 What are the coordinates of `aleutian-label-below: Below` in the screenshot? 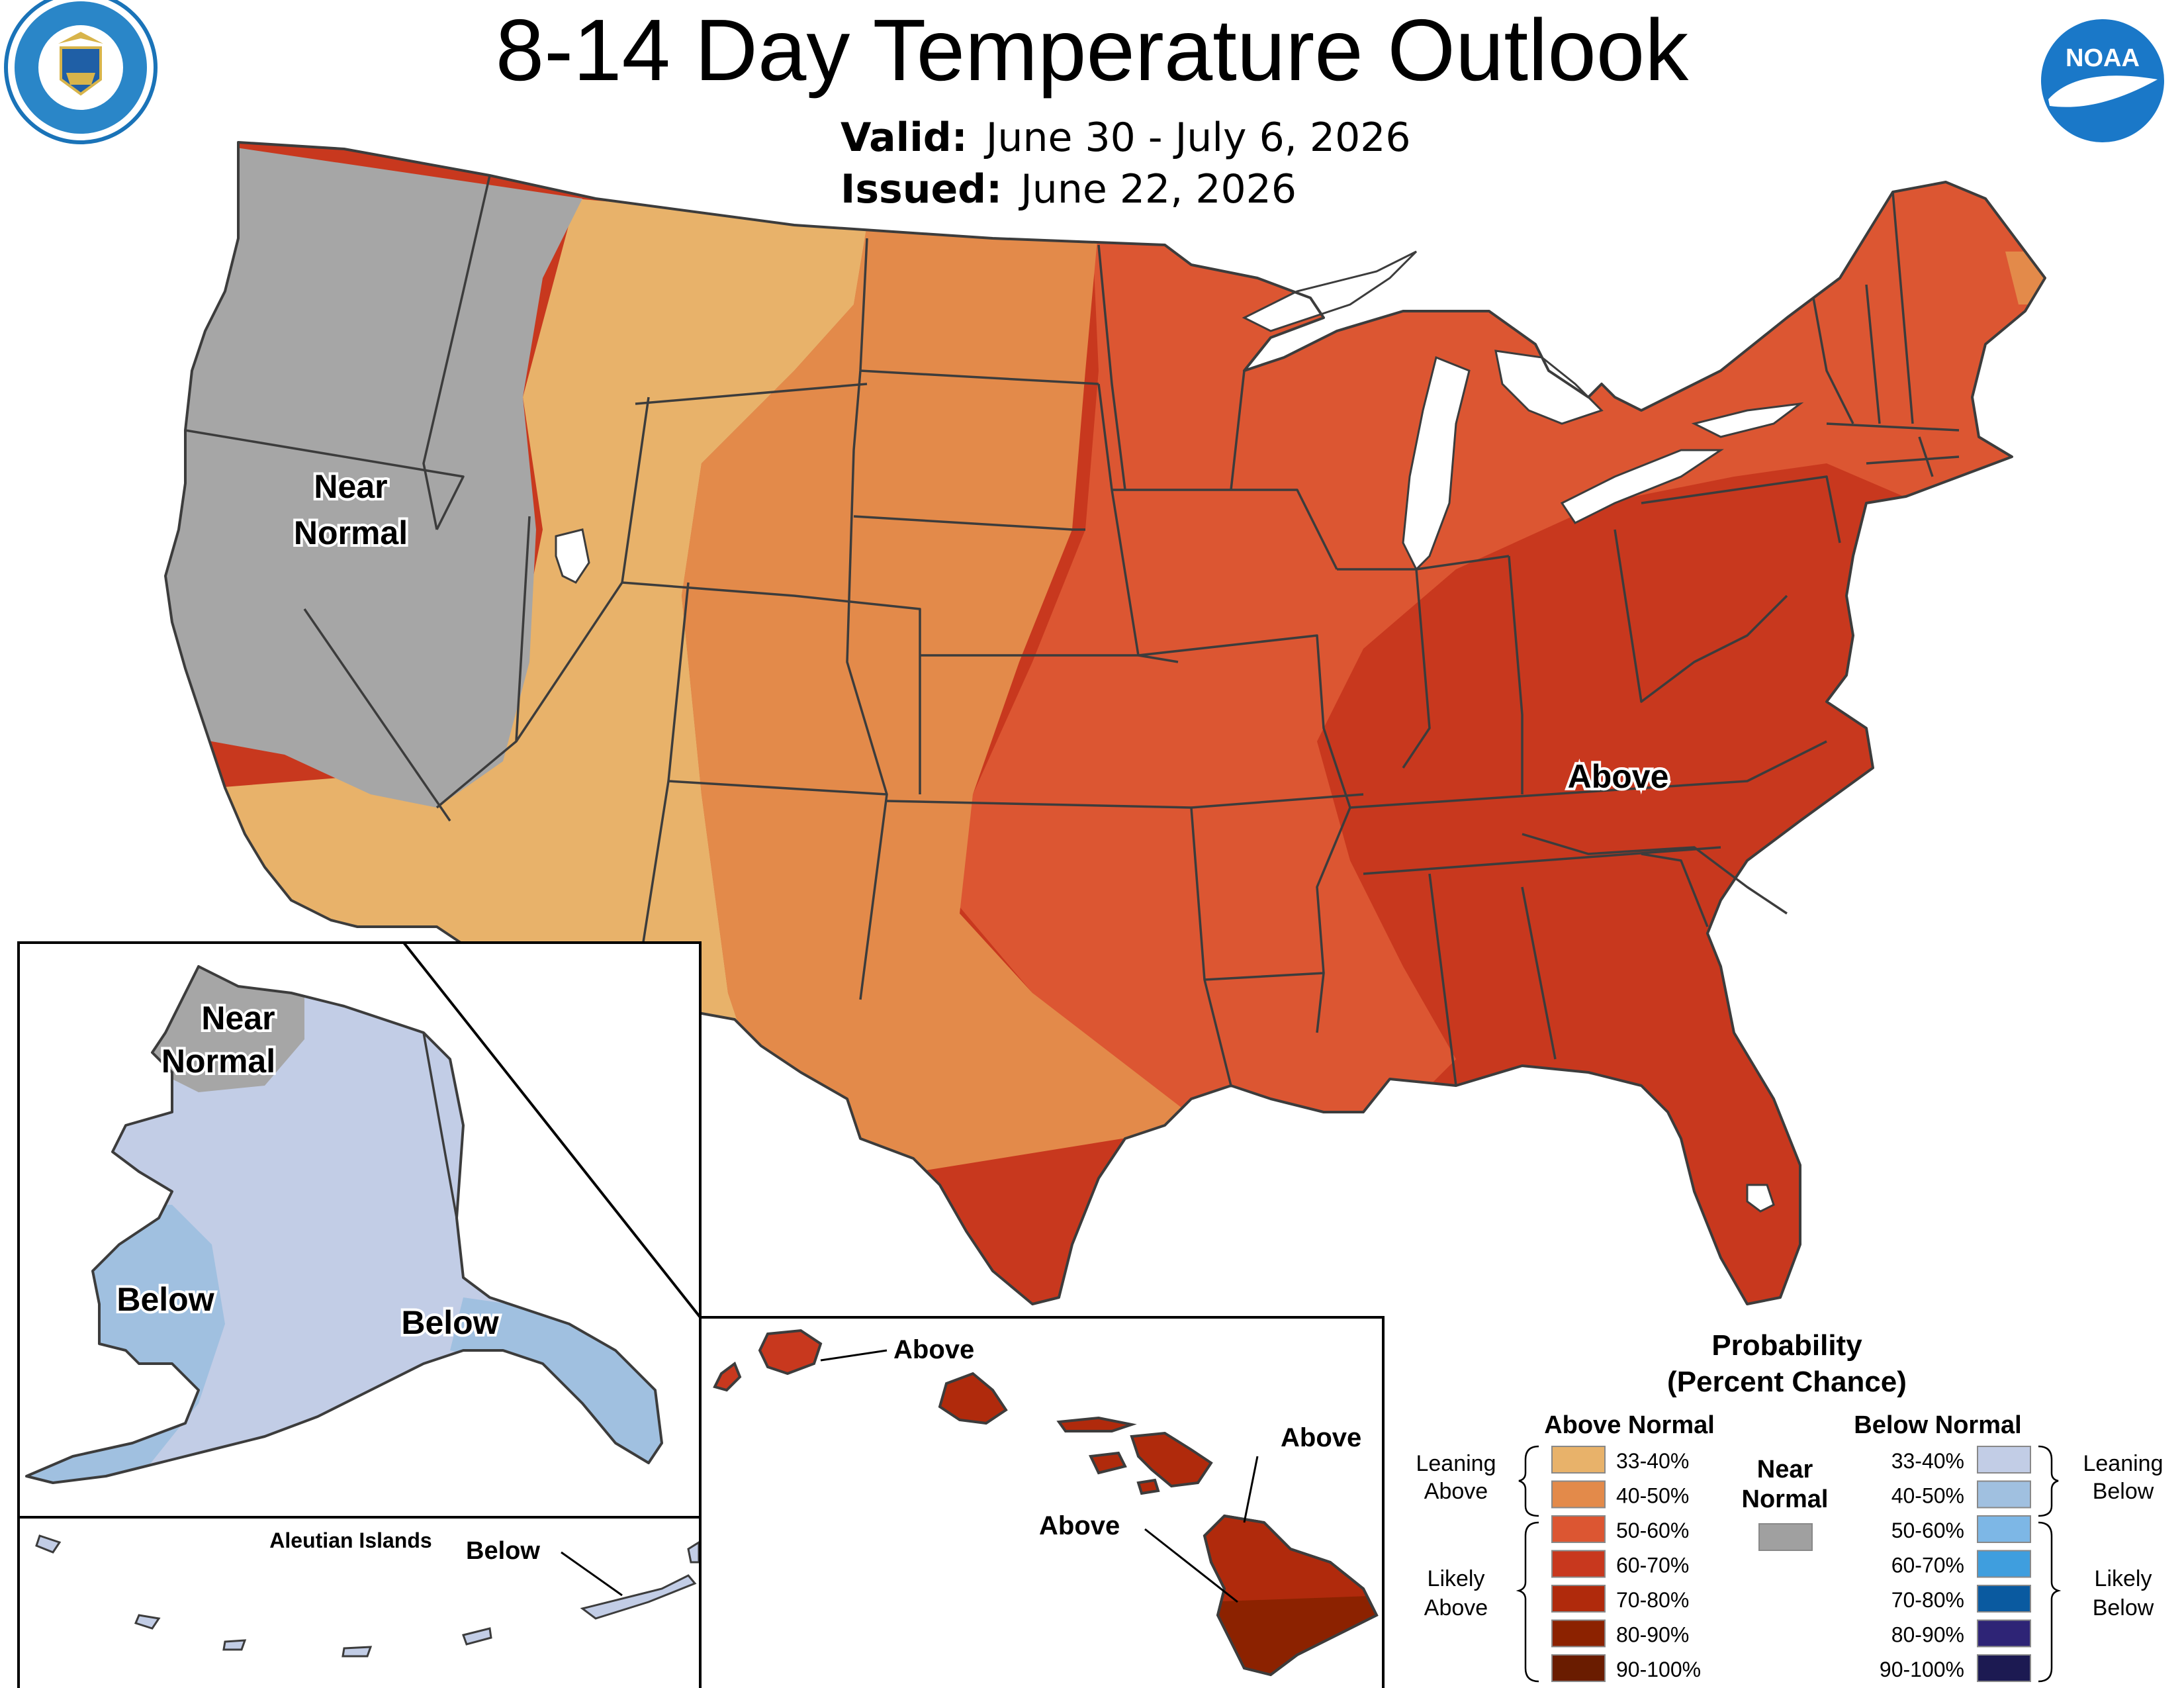 It's located at (503, 1551).